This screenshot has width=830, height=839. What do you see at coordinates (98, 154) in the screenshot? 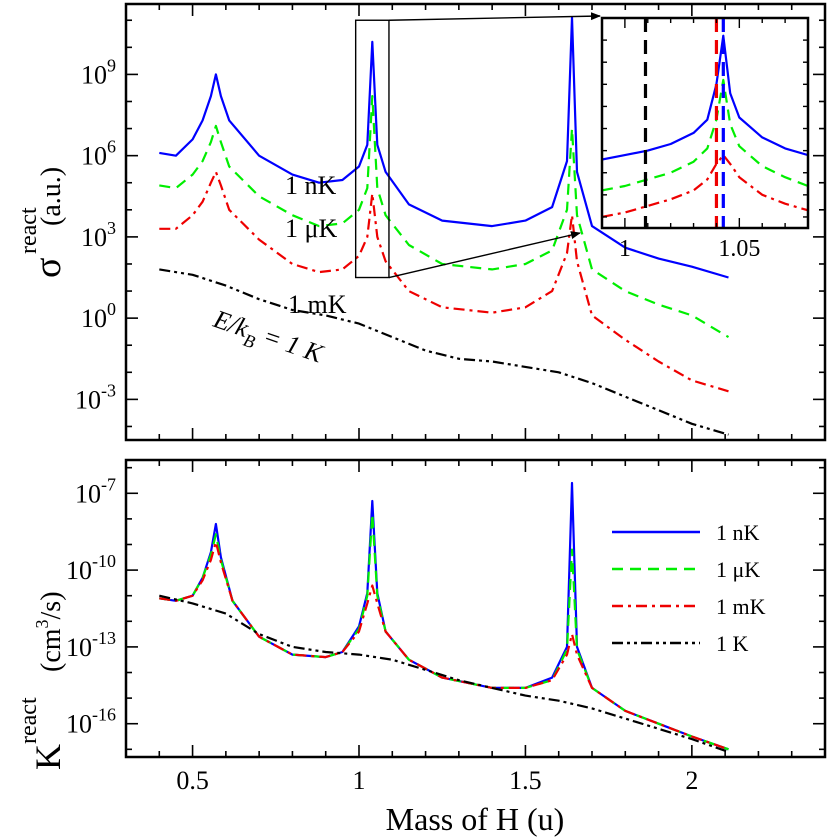
I see `top-ytick-label: 10⁶` at bounding box center [98, 154].